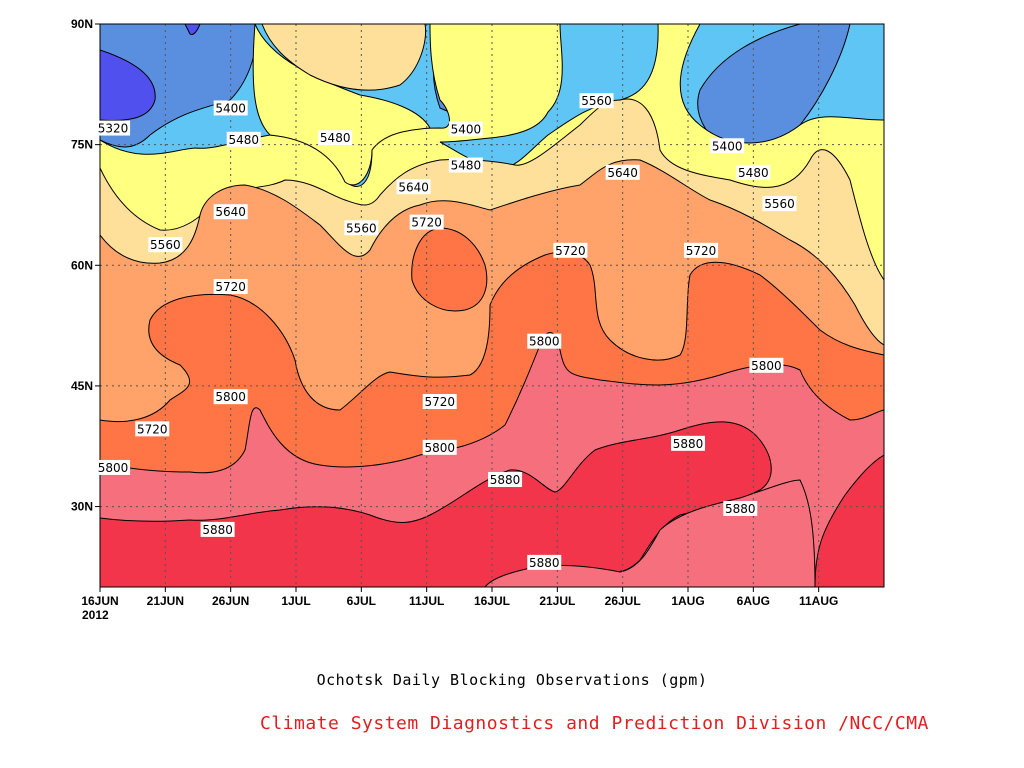 Image resolution: width=1024 pixels, height=768 pixels. What do you see at coordinates (82, 507) in the screenshot?
I see `y-tick-label: 30N` at bounding box center [82, 507].